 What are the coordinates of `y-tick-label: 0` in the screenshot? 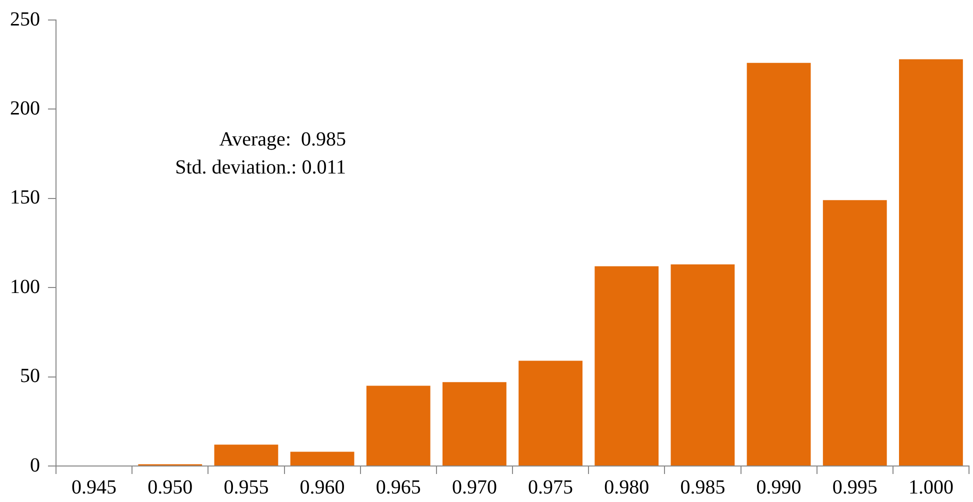 It's located at (35, 465).